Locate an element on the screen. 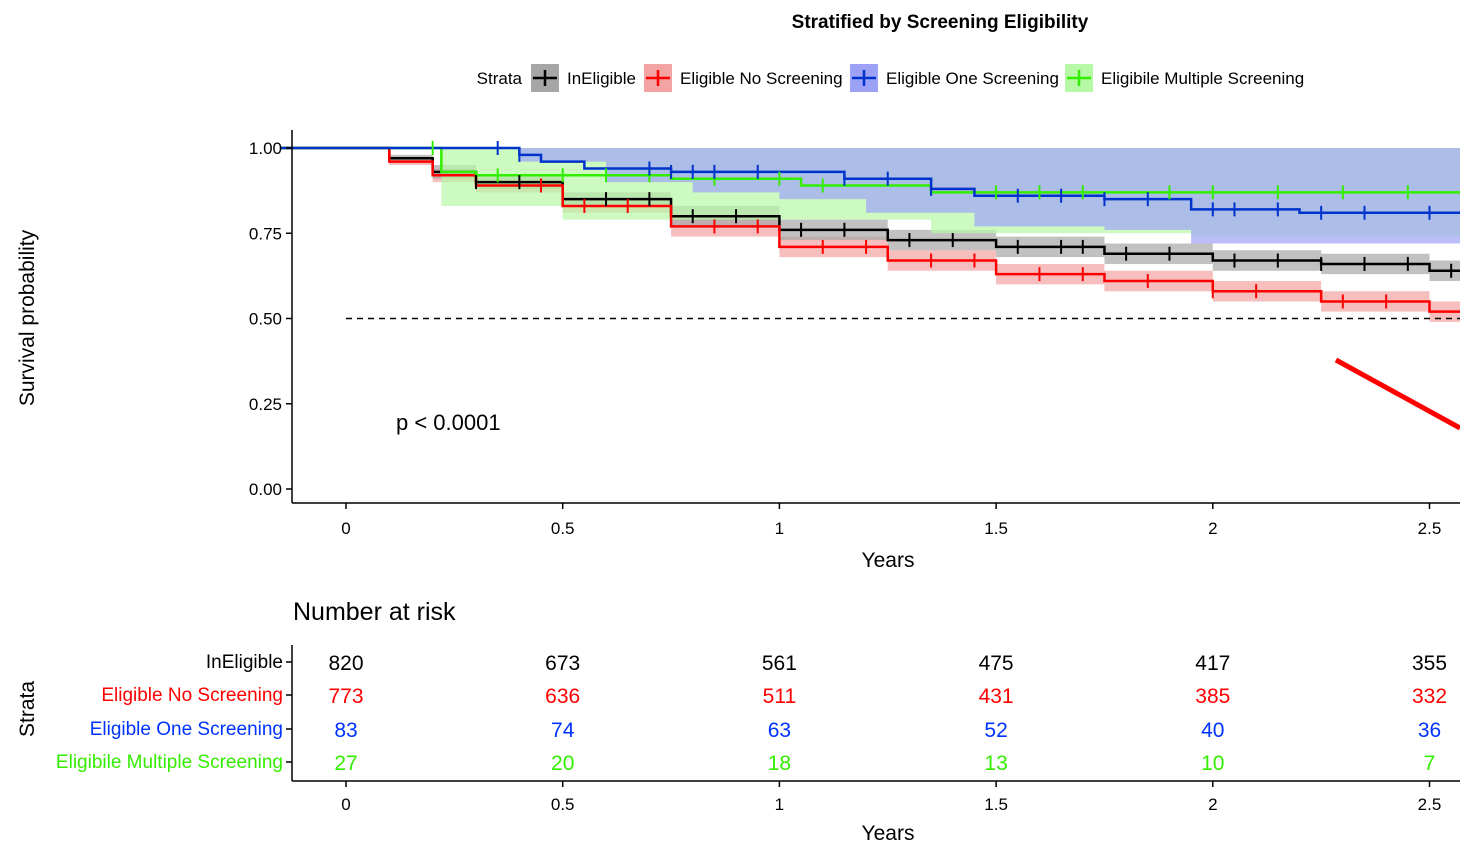  median-reference-lines is located at coordinates (903, 318).